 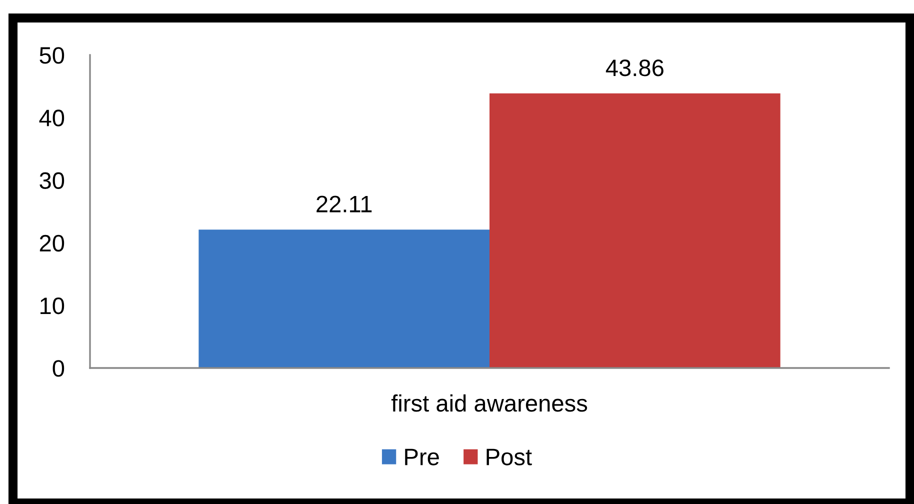 What do you see at coordinates (635, 68) in the screenshot?
I see `data-label: 43.86` at bounding box center [635, 68].